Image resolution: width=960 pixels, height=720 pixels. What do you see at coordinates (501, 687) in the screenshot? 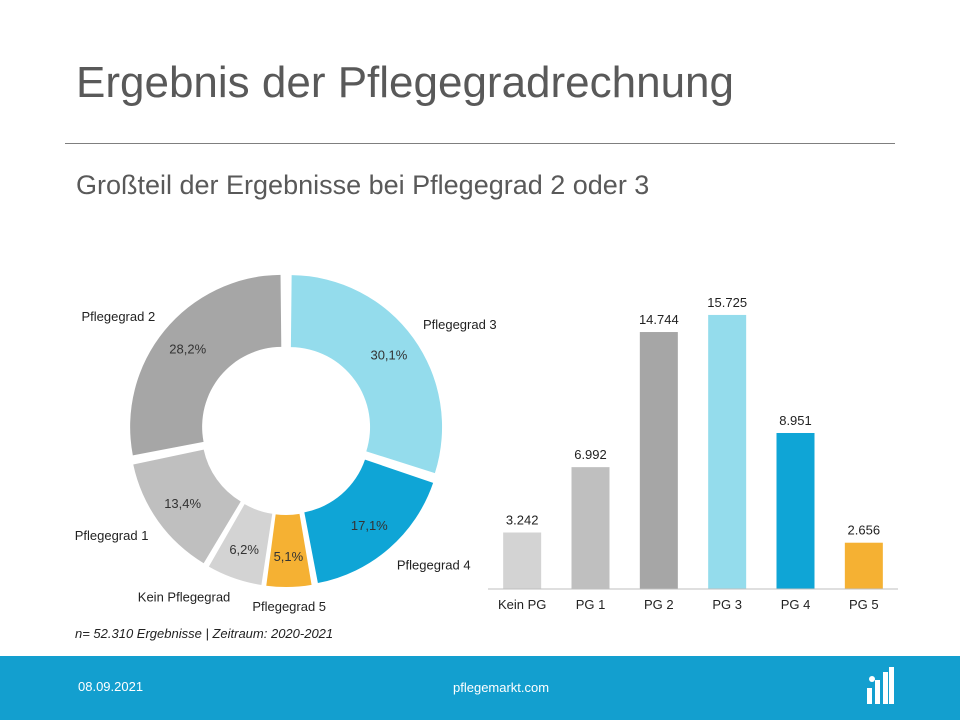
I see `footer-website: pflegemarkt.com` at bounding box center [501, 687].